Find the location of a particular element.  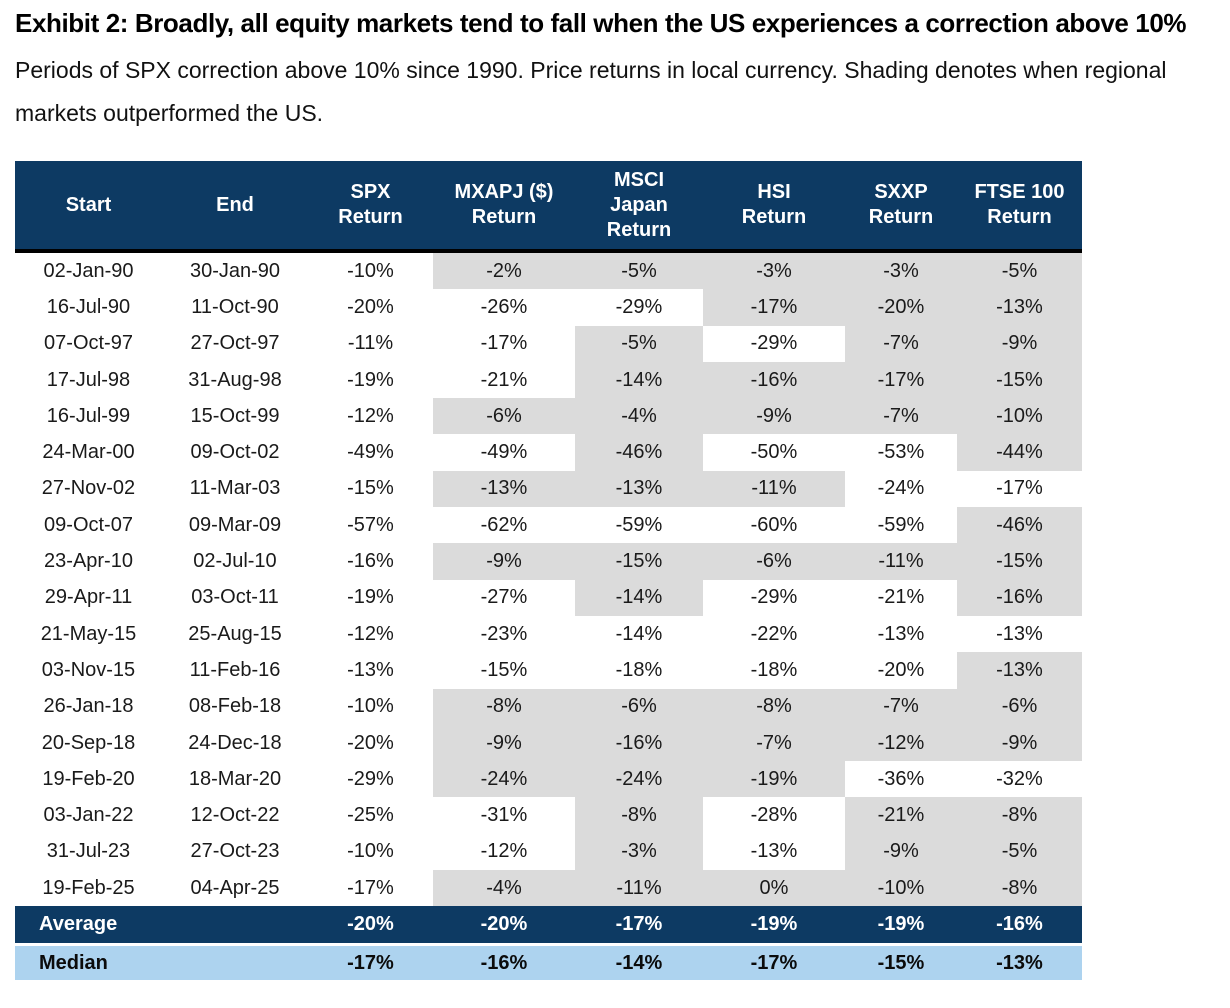

cell-end: 15-Oct-99 is located at coordinates (235, 415).